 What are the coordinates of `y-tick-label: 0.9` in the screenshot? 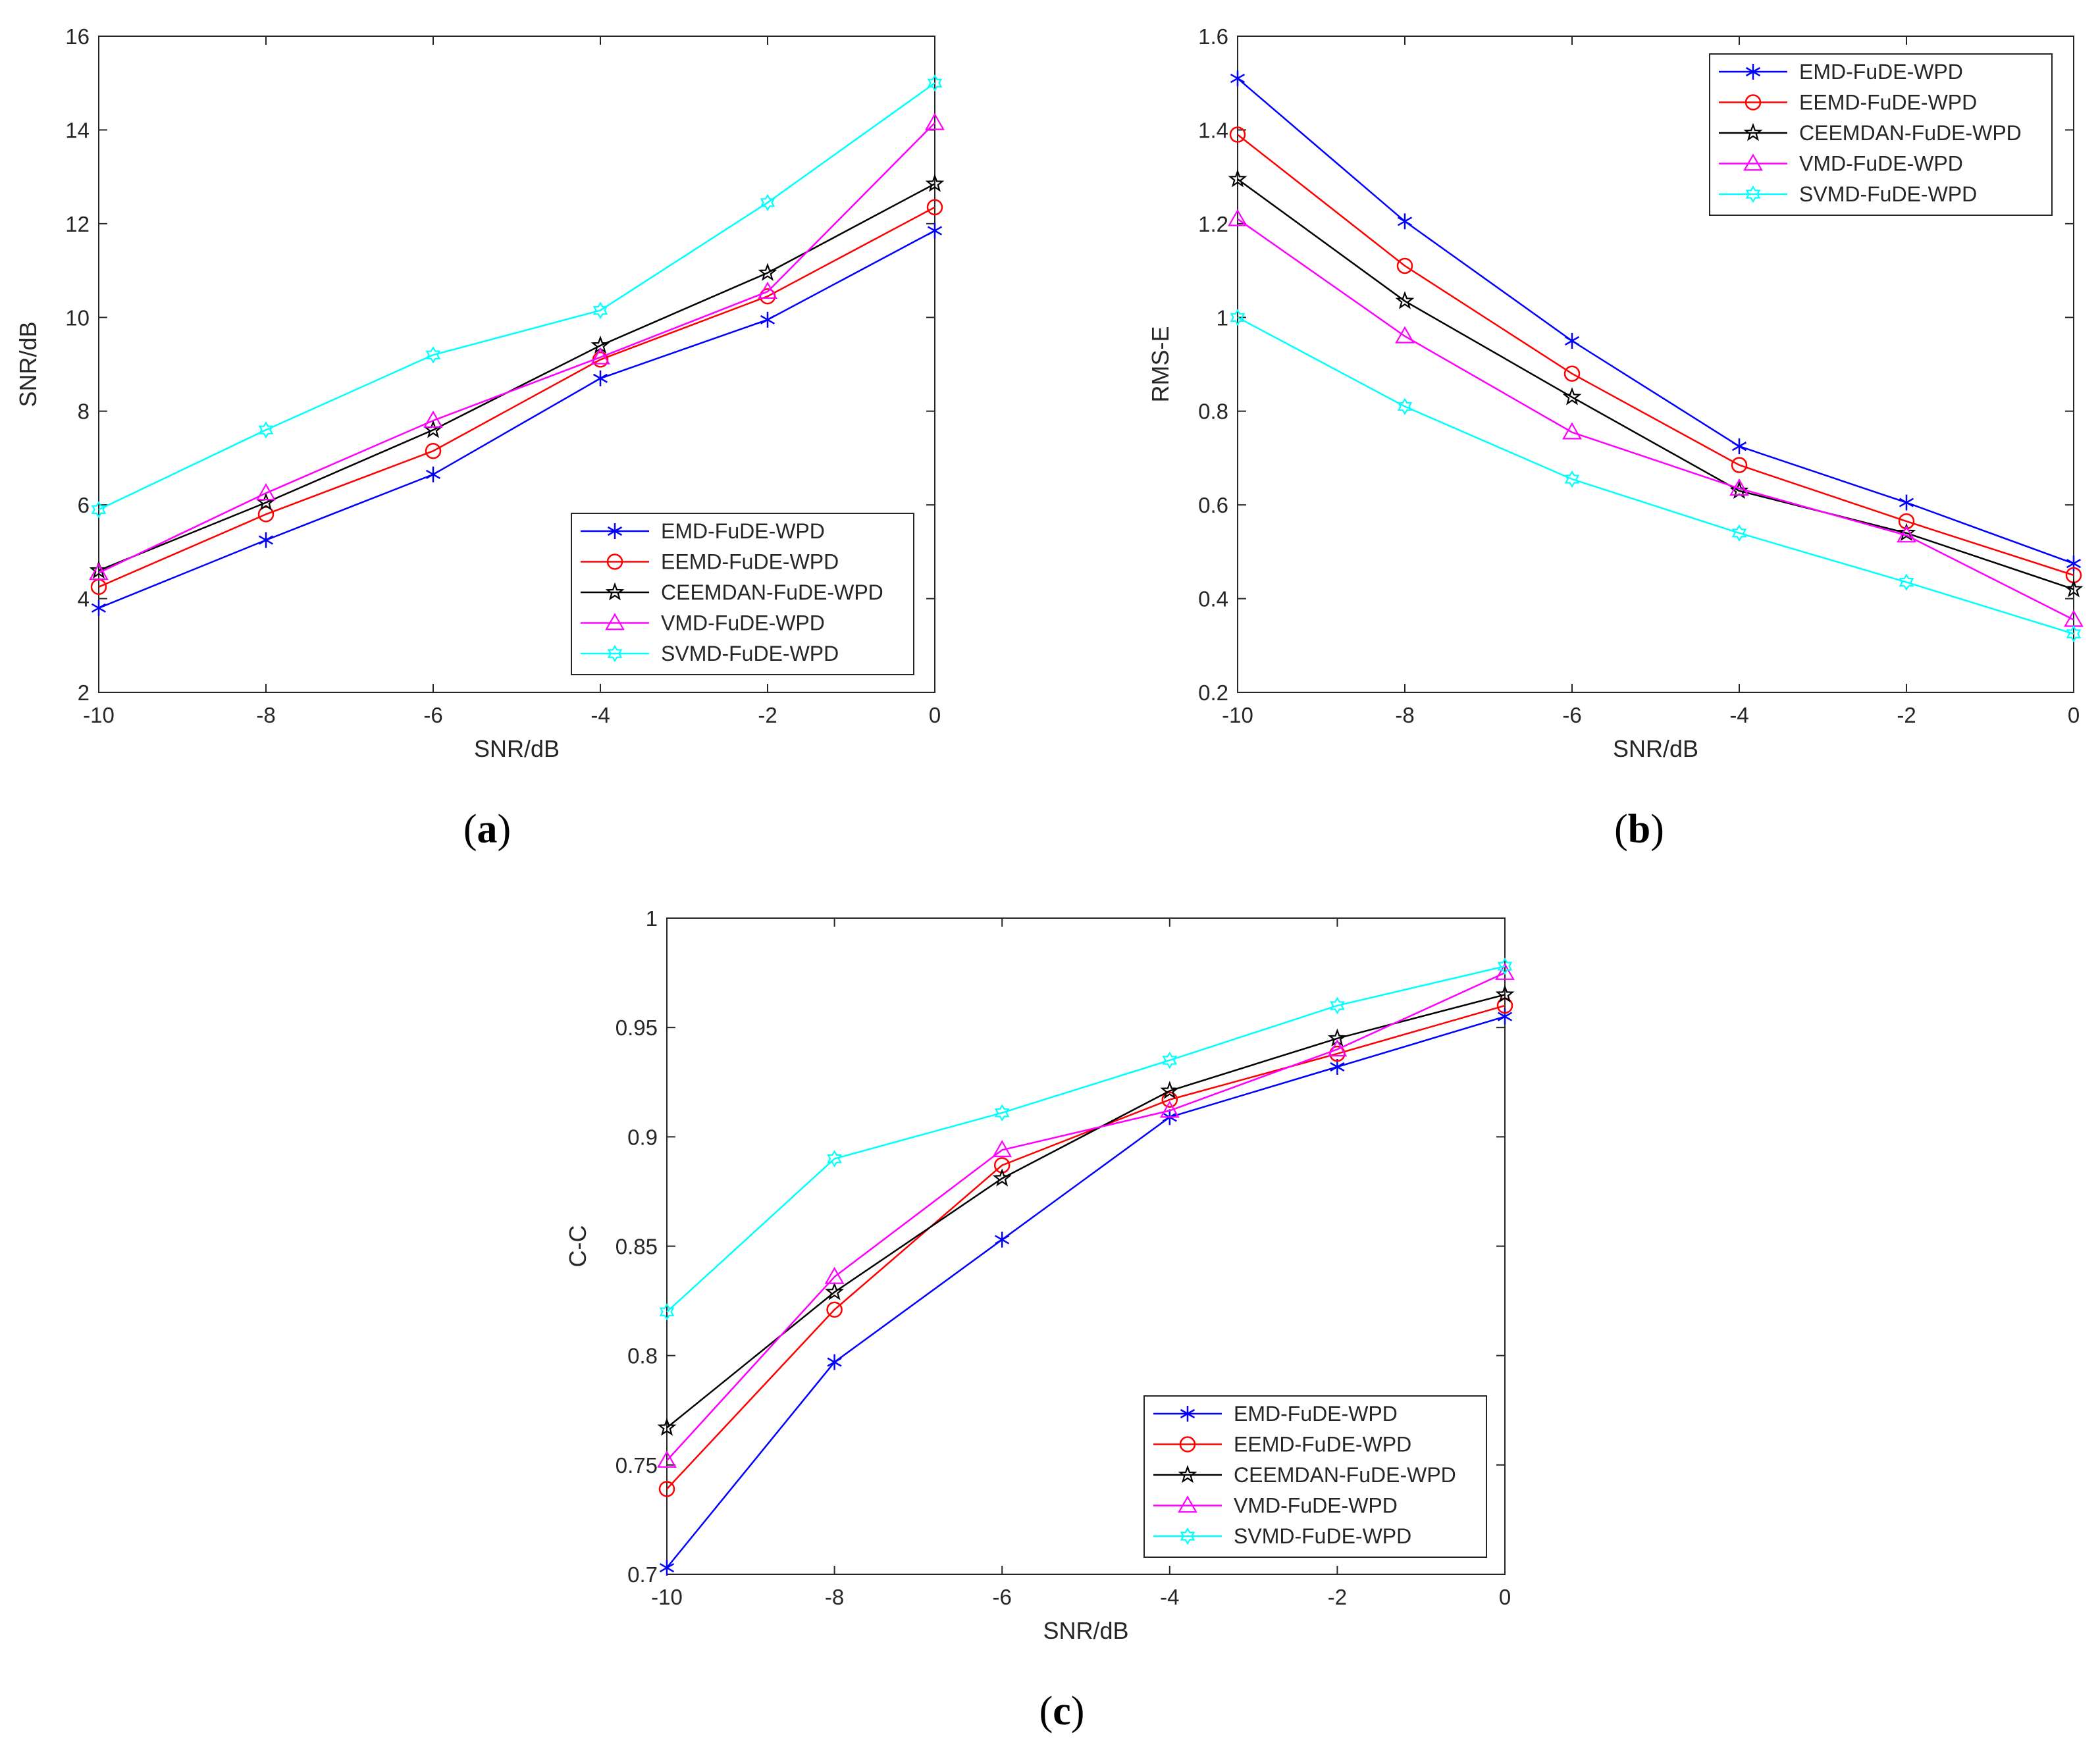 It's located at (642, 1137).